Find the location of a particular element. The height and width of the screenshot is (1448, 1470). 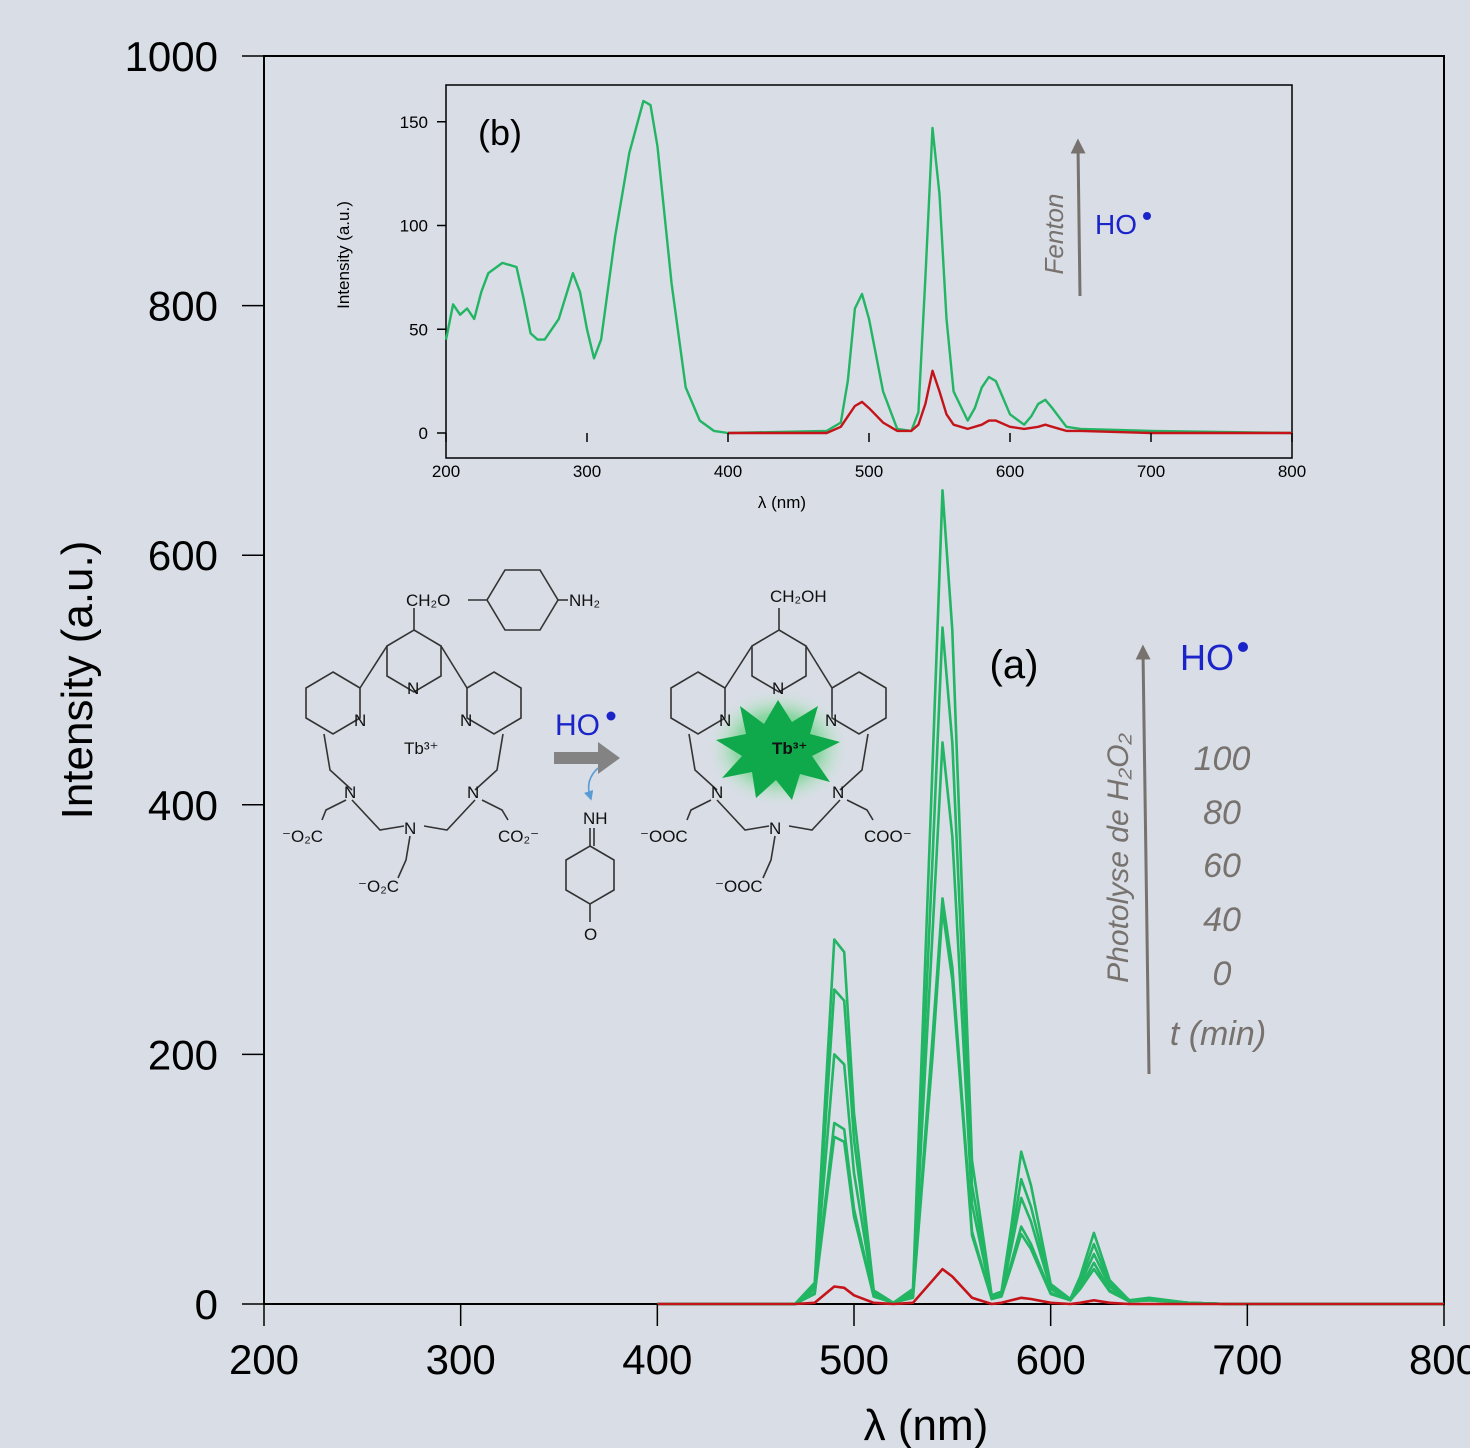

byproduct-nh-label: NH is located at coordinates (595, 818).